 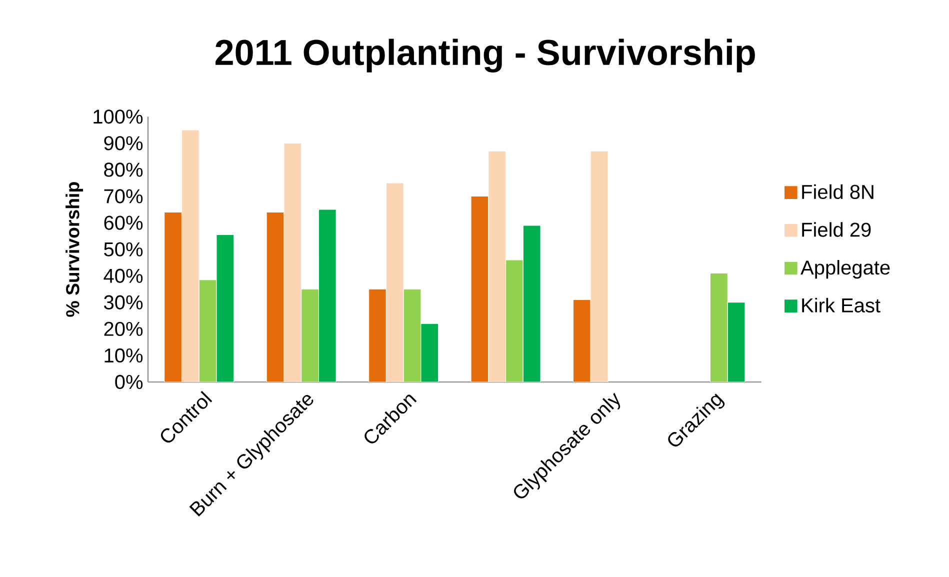 What do you see at coordinates (836, 229) in the screenshot?
I see `legend-label: Field 29` at bounding box center [836, 229].